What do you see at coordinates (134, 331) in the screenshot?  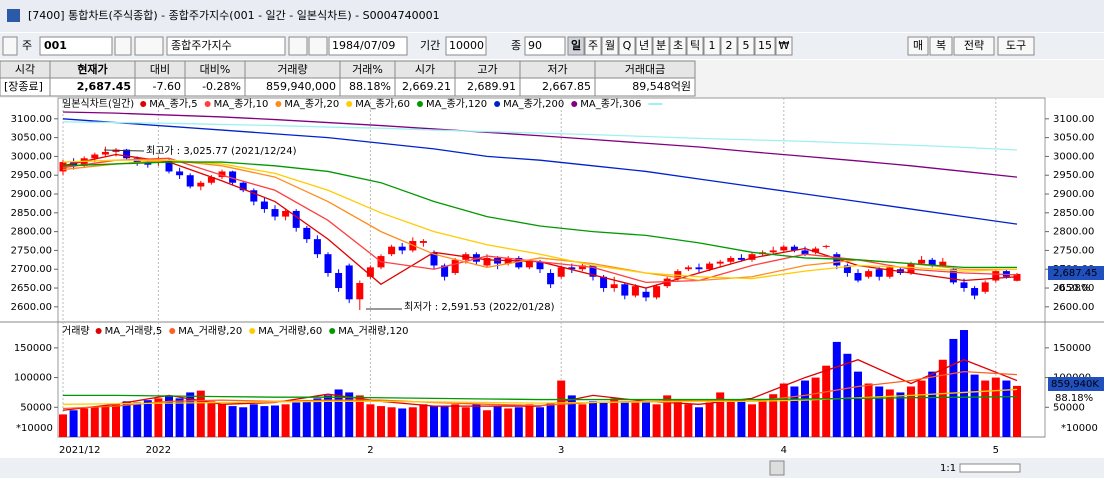 I see `legend-label: MA_거래량,5` at bounding box center [134, 331].